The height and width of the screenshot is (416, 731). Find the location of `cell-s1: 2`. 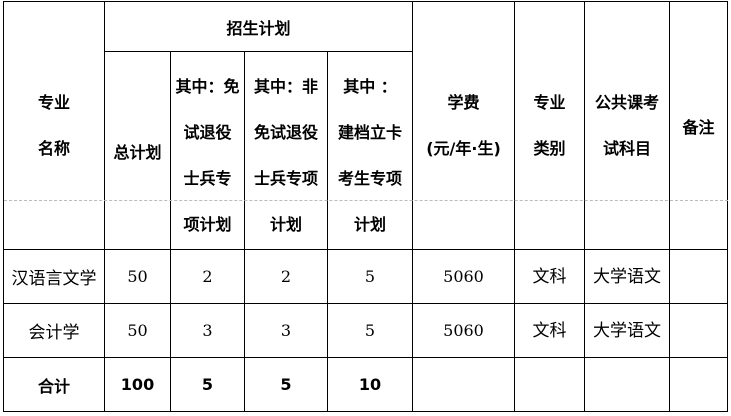

cell-s1: 2 is located at coordinates (207, 276).